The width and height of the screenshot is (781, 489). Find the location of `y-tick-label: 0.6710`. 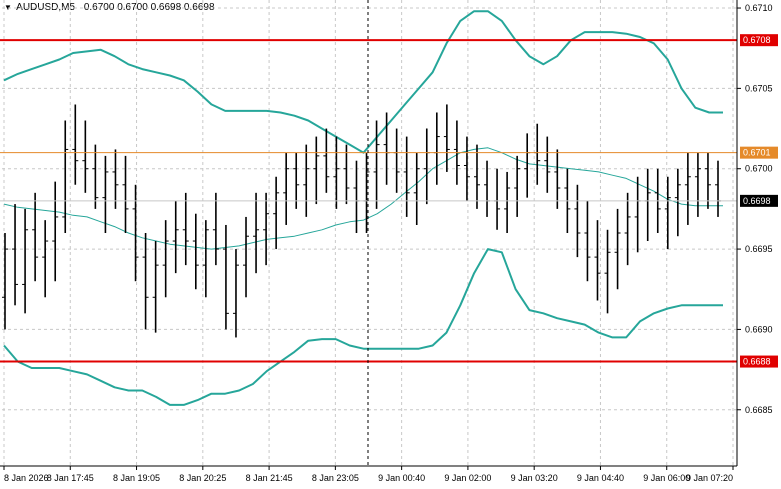

y-tick-label: 0.6710 is located at coordinates (759, 8).